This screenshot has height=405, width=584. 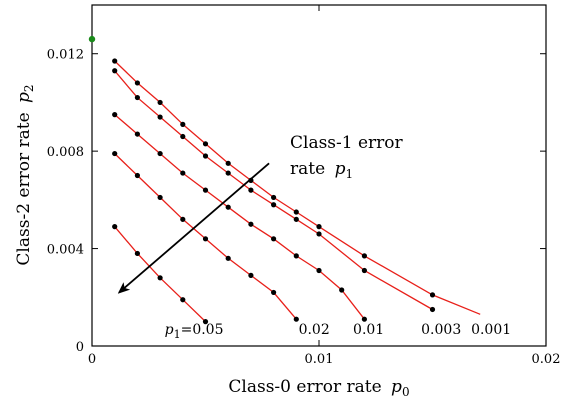 What do you see at coordinates (368, 330) in the screenshot?
I see `curve-label-0.01: 0.01` at bounding box center [368, 330].